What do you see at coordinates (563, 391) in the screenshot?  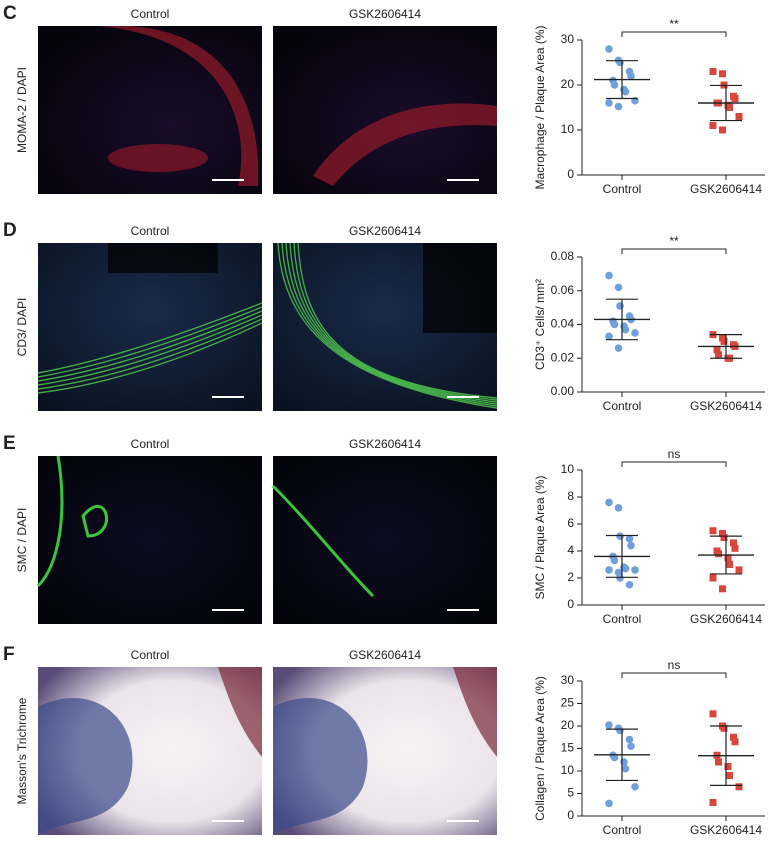 I see `y-tick-label: 0.00` at bounding box center [563, 391].